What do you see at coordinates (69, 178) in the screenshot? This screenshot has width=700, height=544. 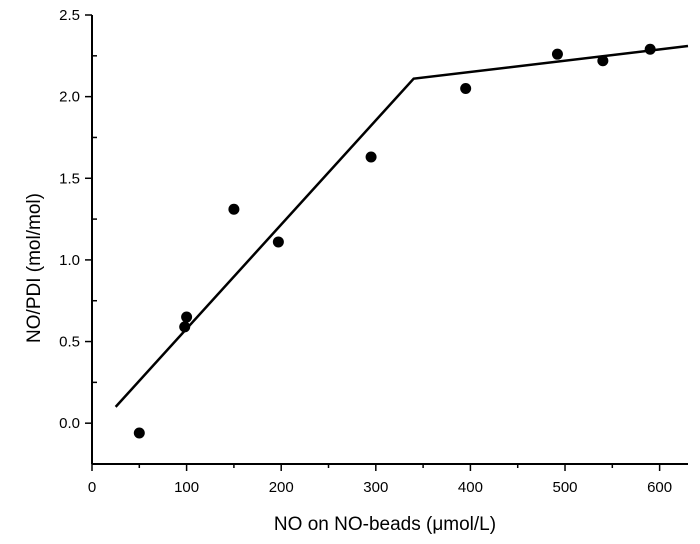 I see `y-tick-label: 1.5` at bounding box center [69, 178].